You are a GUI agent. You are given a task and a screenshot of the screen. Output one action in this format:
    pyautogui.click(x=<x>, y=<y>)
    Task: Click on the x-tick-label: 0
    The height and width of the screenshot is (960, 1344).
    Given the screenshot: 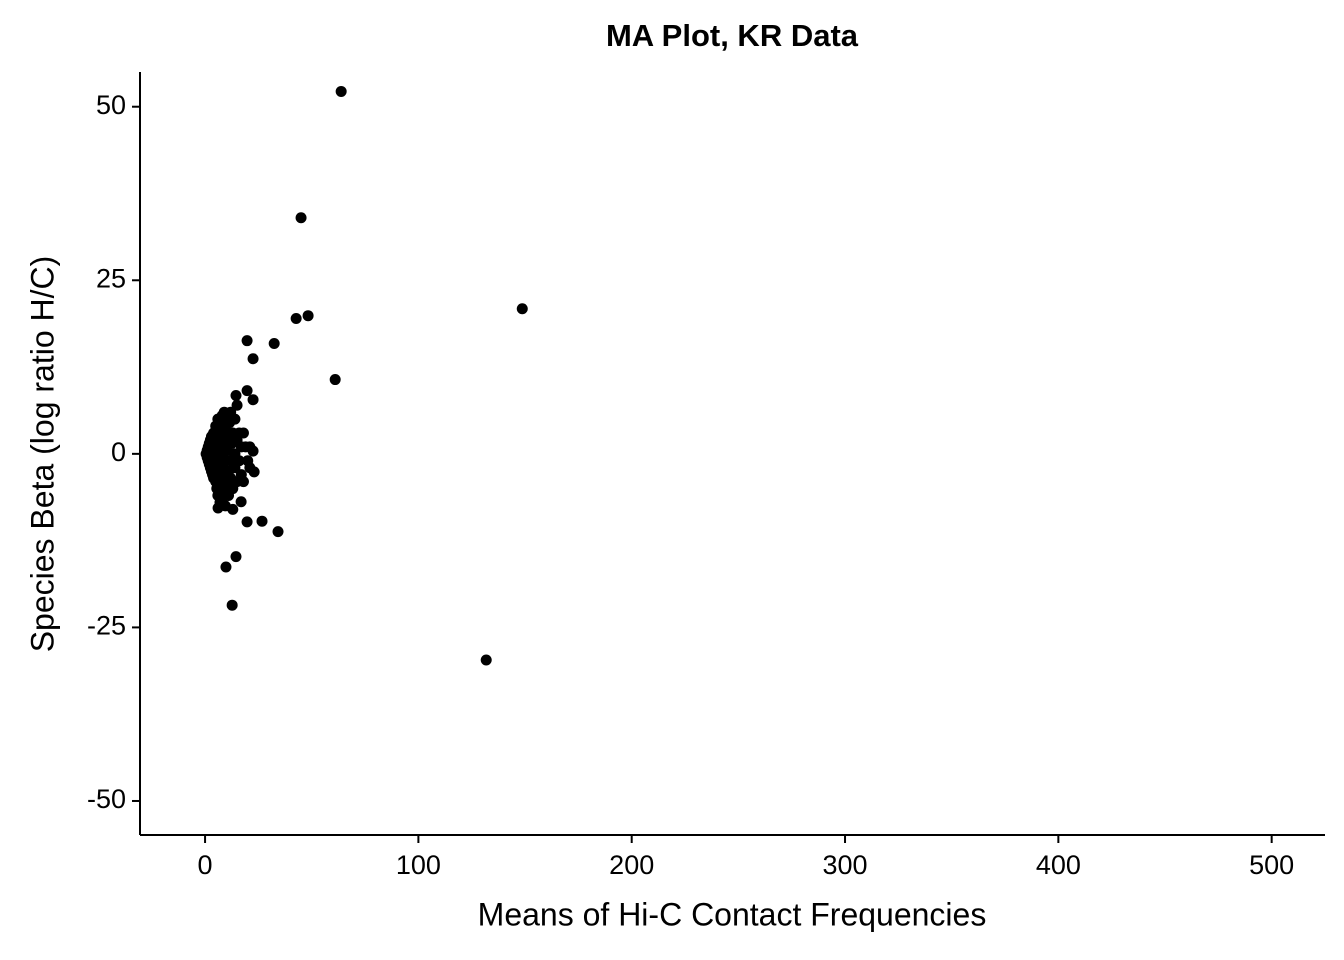 What is the action you would take?
    pyautogui.click(x=205, y=865)
    